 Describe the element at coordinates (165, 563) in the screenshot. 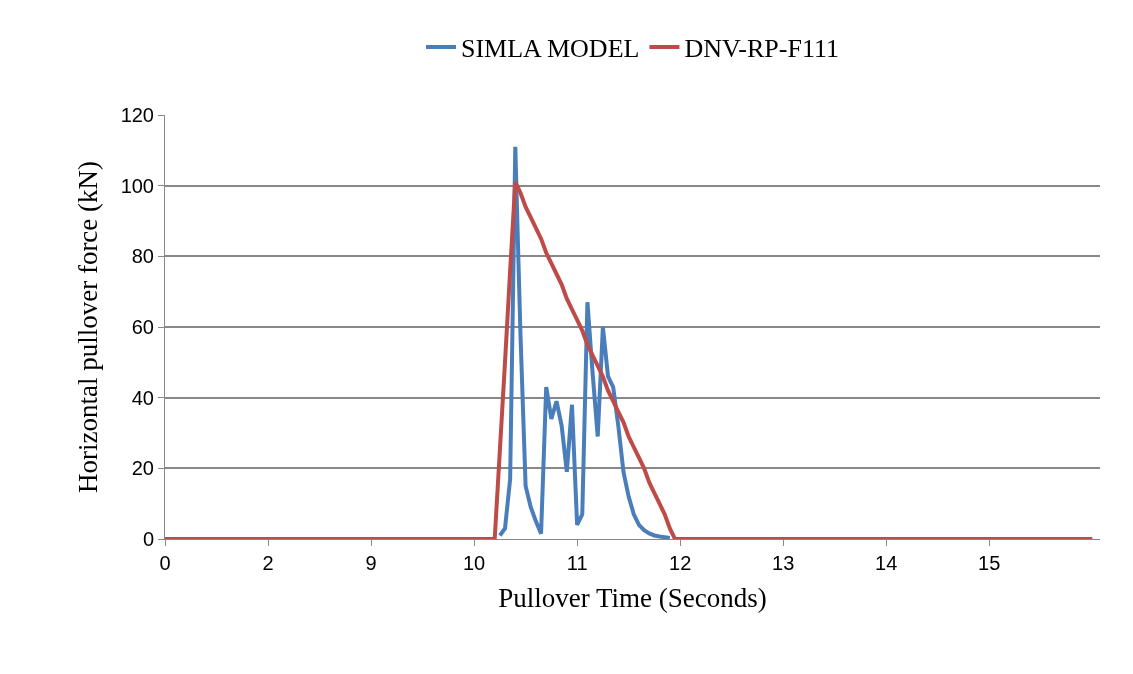

I see `x-tick-label: 0` at that location.